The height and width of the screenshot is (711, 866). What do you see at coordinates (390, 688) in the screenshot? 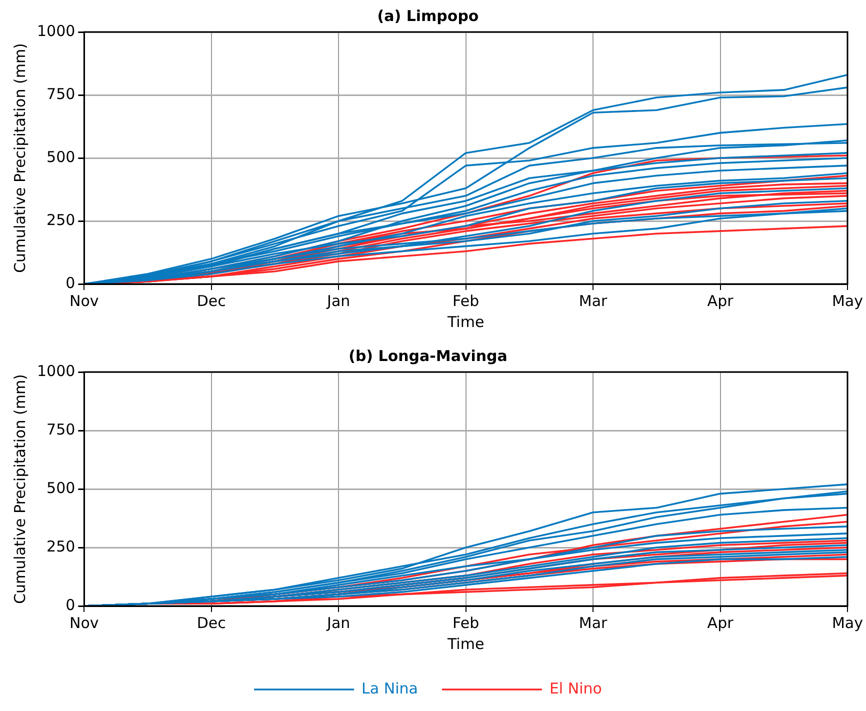
I see `text: La Nina` at bounding box center [390, 688].